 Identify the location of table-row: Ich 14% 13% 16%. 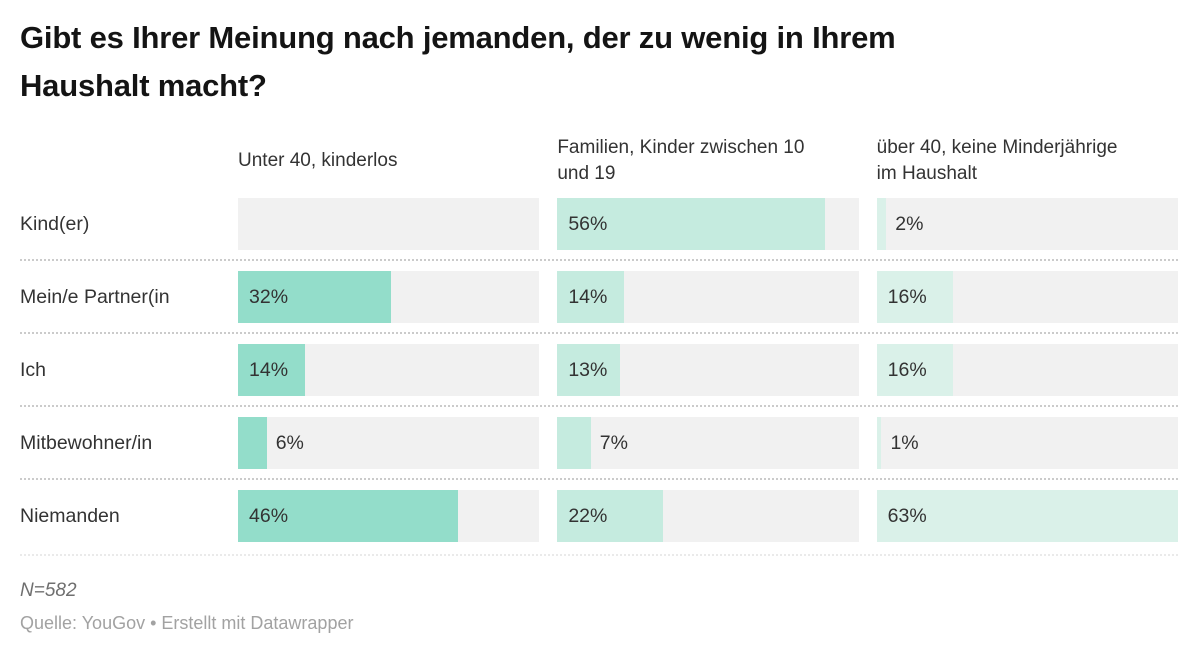
(599, 370).